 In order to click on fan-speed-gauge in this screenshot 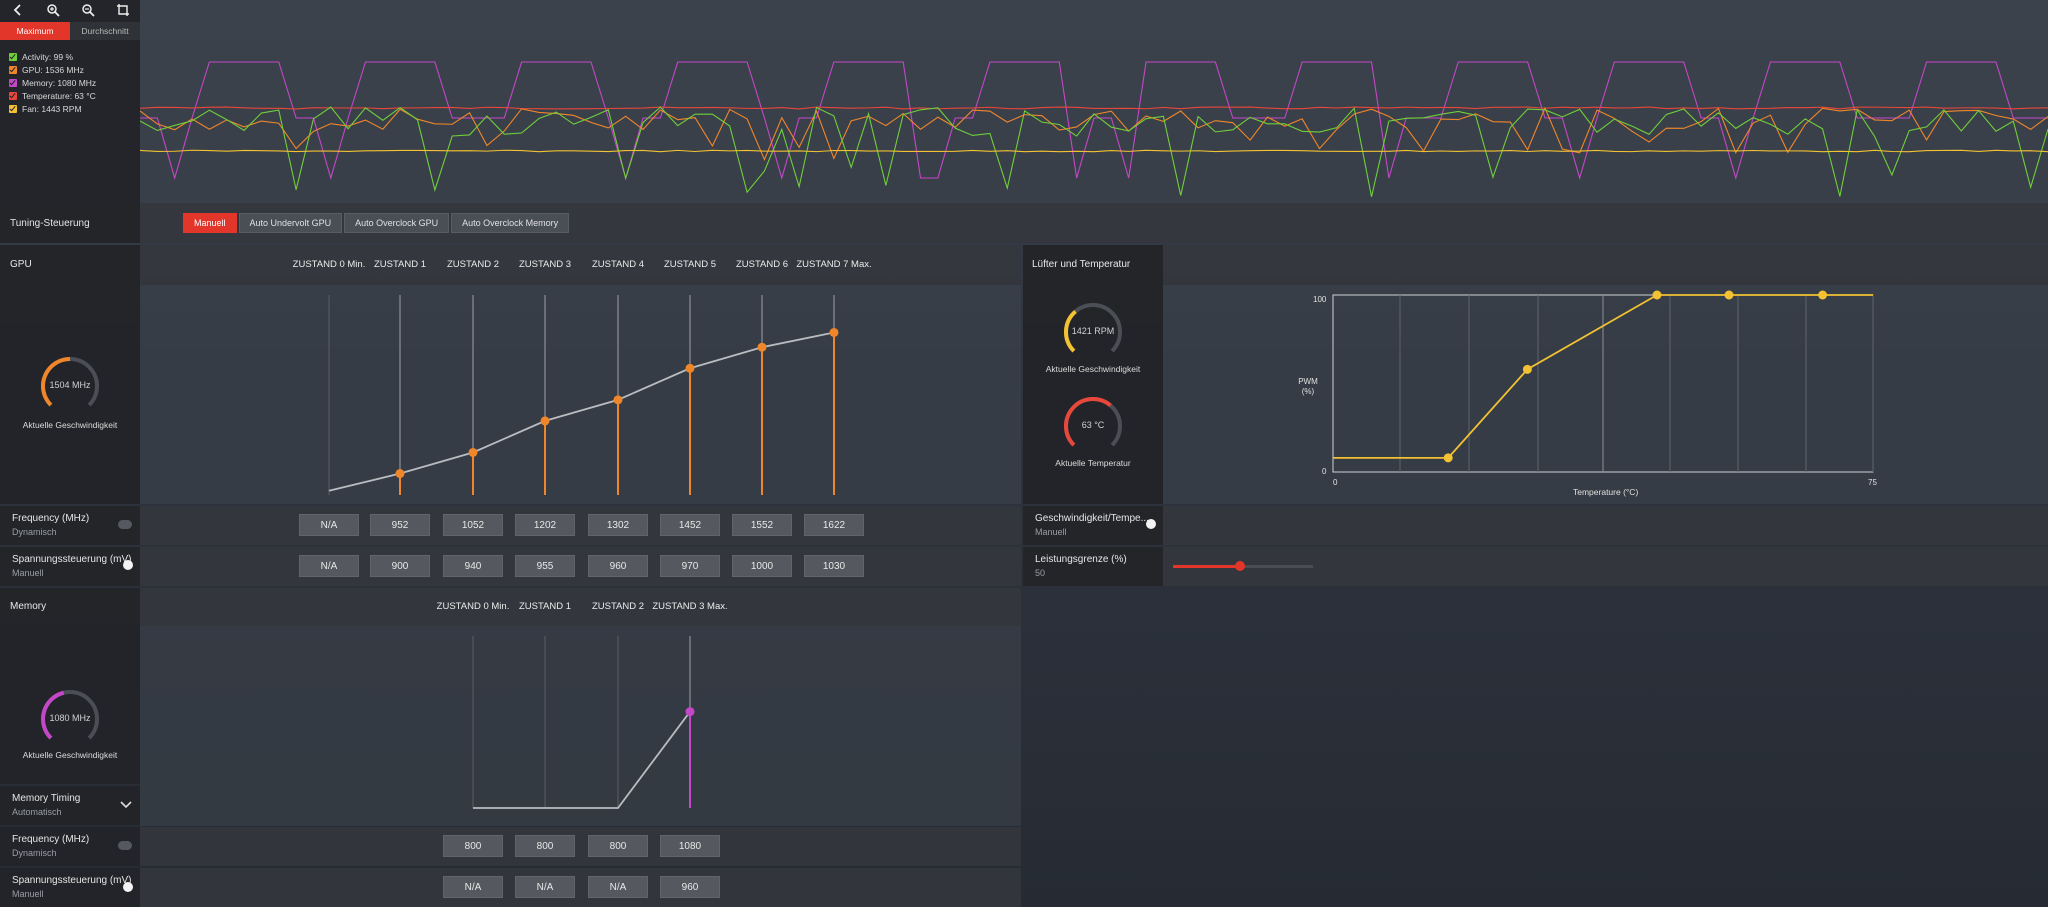, I will do `click(1093, 328)`.